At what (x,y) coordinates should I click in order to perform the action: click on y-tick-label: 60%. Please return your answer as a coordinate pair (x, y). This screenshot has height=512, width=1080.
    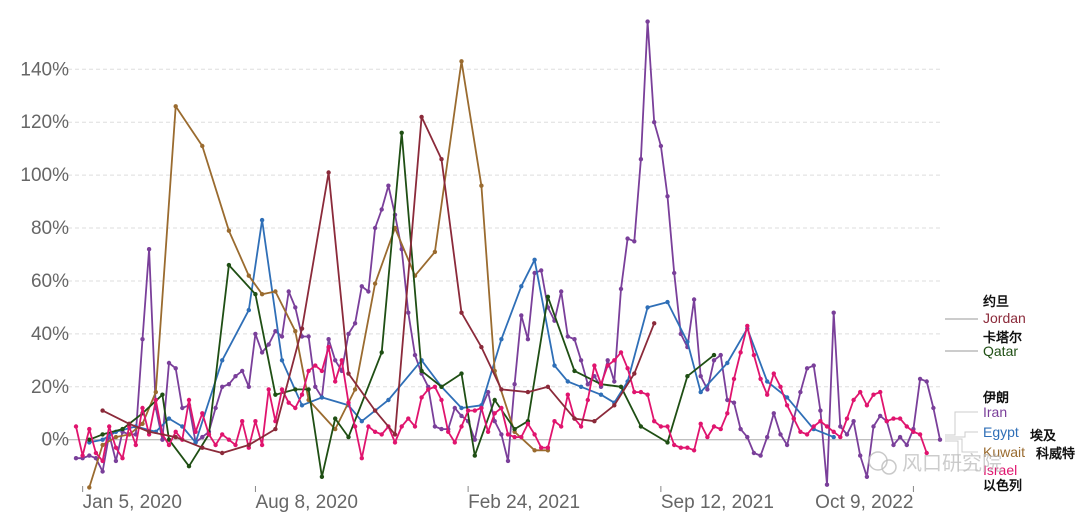
    Looking at the image, I should click on (50, 281).